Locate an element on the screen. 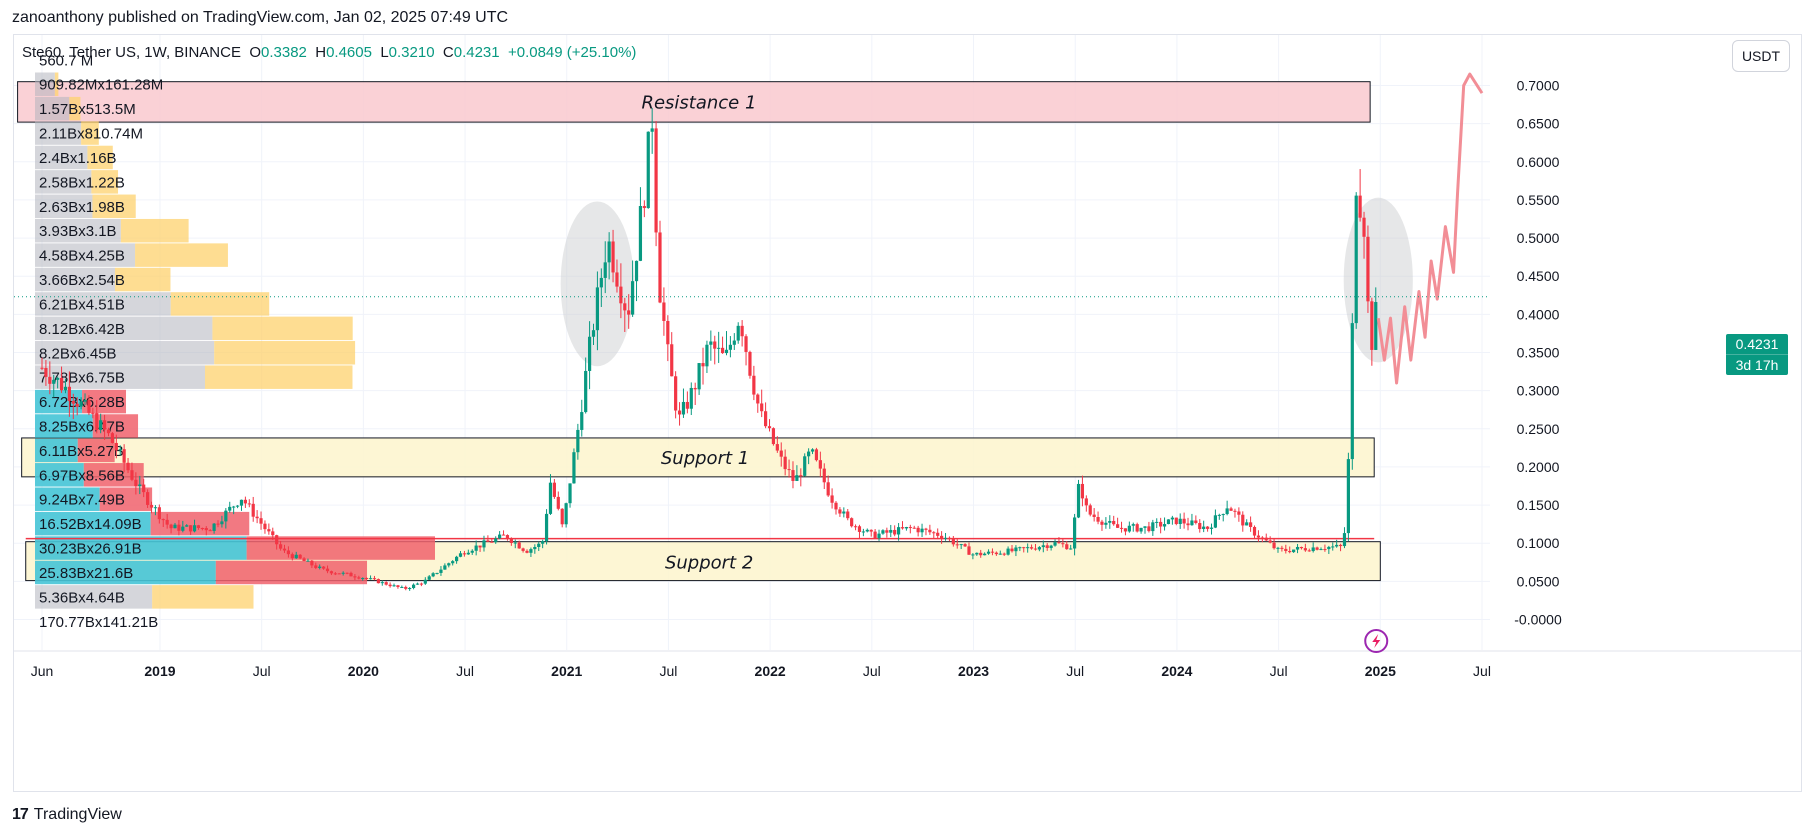 The image size is (1814, 836). x-tick-label: 2022 is located at coordinates (770, 671).